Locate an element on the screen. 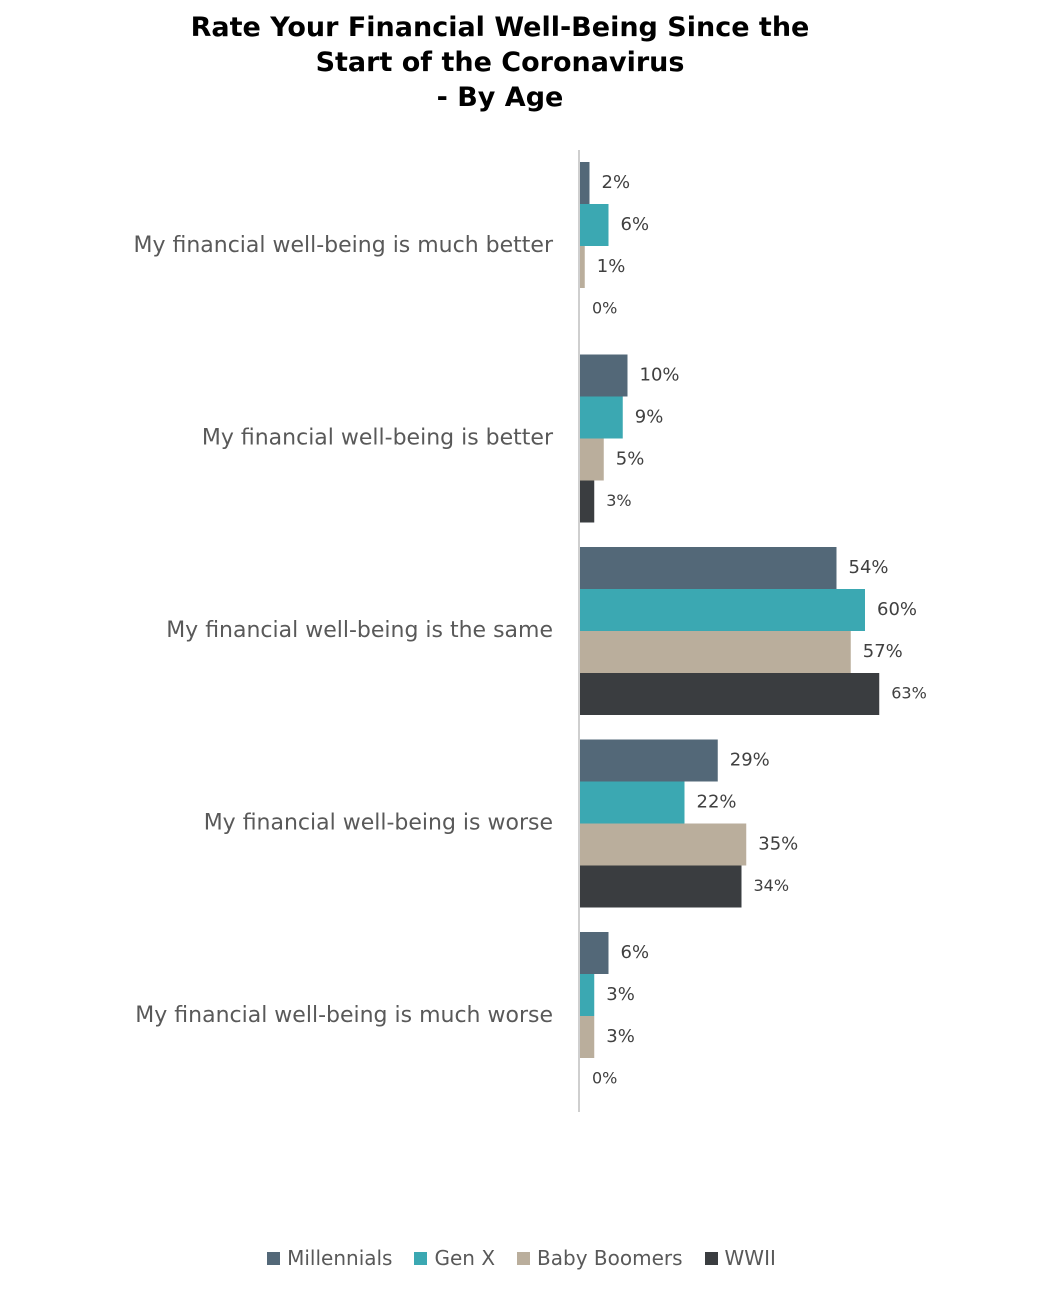 This screenshot has width=1043, height=1296. legend: Millennials Gen X Baby Boomers WWII is located at coordinates (521, 1258).